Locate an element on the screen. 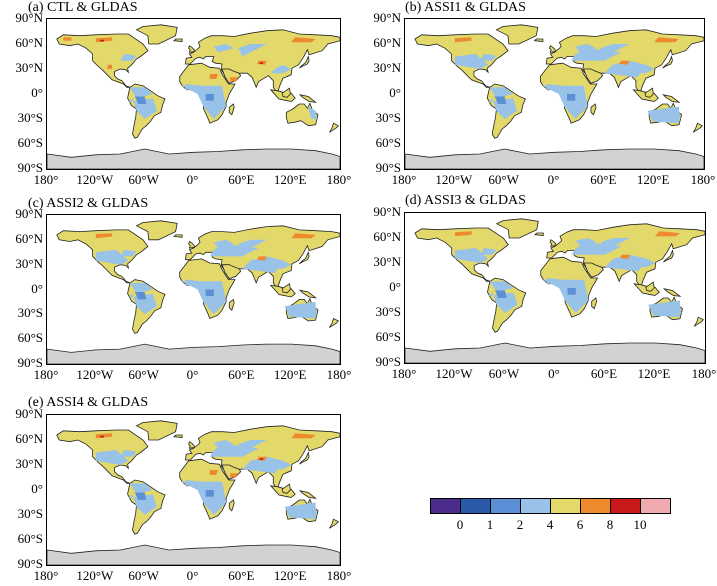  lat-label: 0° is located at coordinates (37, 92).